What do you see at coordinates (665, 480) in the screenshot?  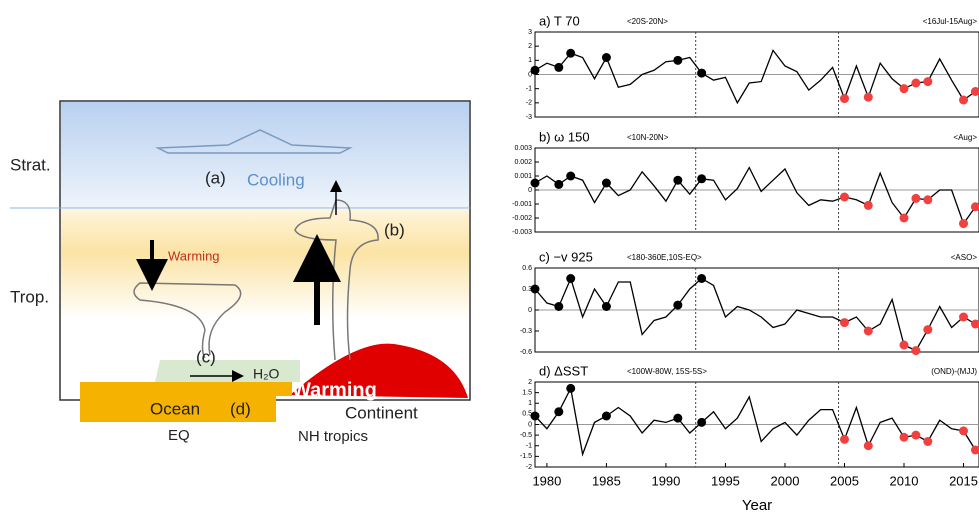 I see `x-tick-label: 1990` at bounding box center [665, 480].